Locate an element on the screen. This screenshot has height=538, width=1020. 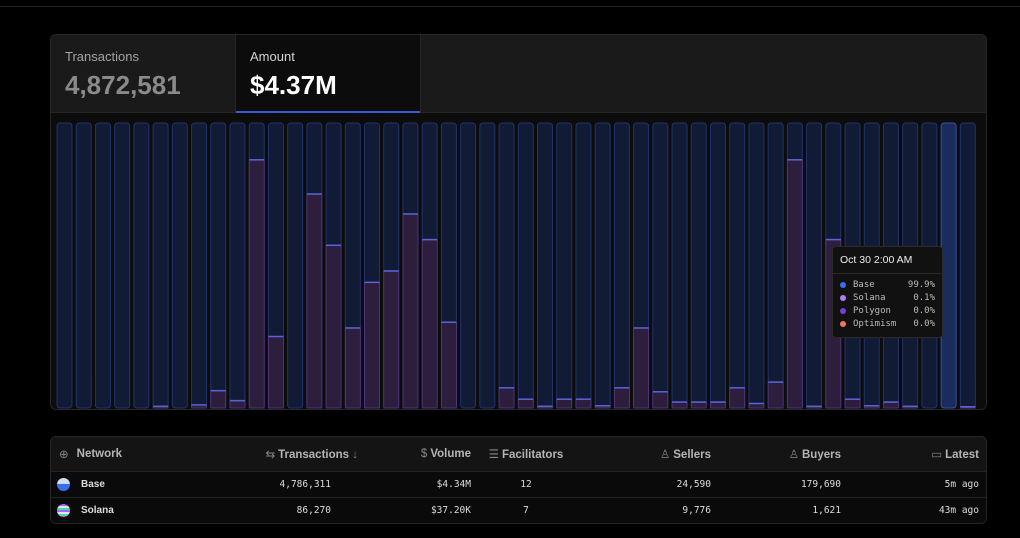
tab-transactions: Transactions 4,872,581 is located at coordinates (143, 73).